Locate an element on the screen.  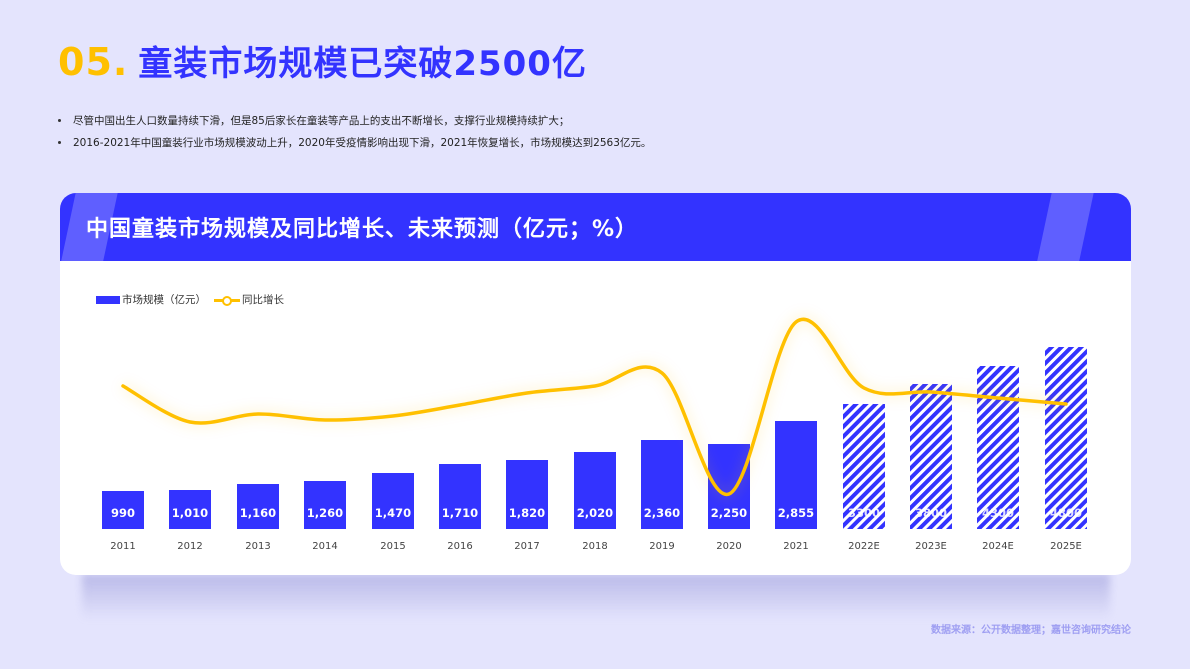
page-title: 05. 童装市场规模已突破2500亿 is located at coordinates (322, 60).